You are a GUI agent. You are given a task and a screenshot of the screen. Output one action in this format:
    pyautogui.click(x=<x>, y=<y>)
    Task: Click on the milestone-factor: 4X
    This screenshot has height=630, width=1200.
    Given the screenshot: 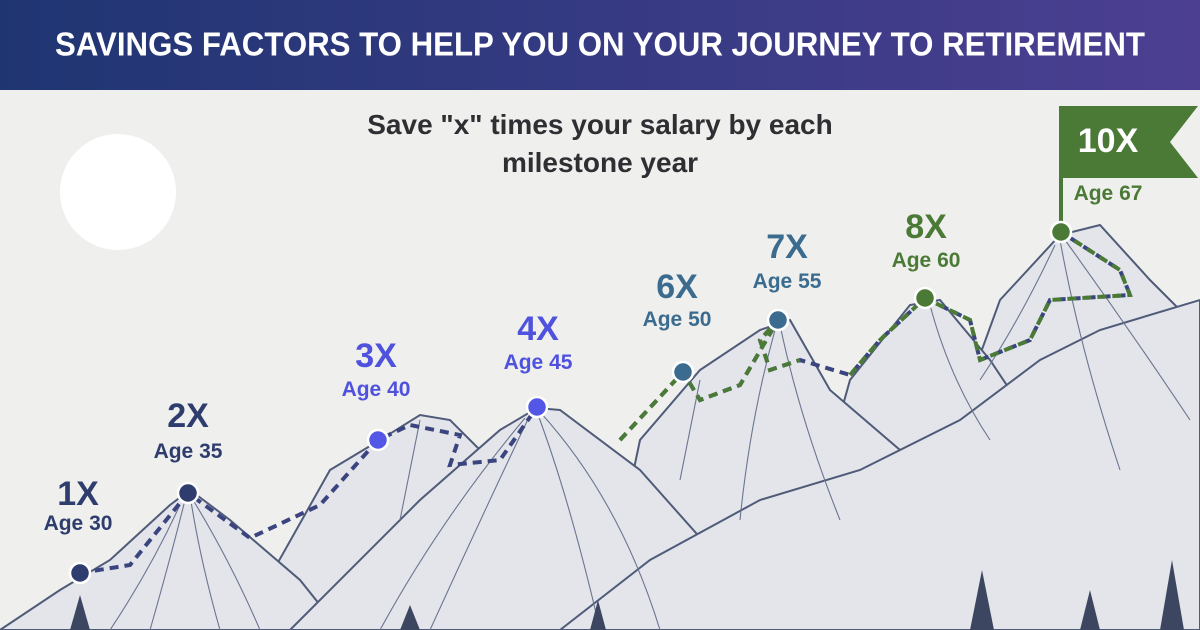 What is the action you would take?
    pyautogui.click(x=538, y=329)
    